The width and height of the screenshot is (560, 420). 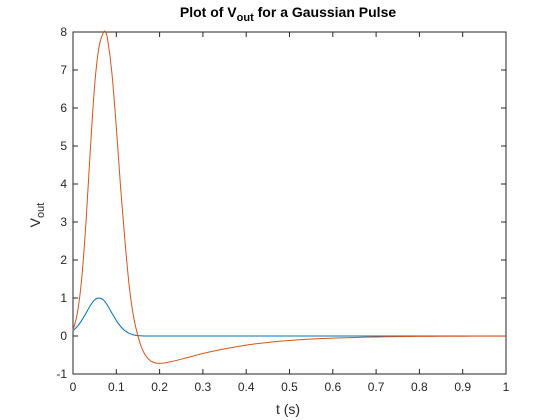 What do you see at coordinates (419, 387) in the screenshot?
I see `x-tick-label: 0.8` at bounding box center [419, 387].